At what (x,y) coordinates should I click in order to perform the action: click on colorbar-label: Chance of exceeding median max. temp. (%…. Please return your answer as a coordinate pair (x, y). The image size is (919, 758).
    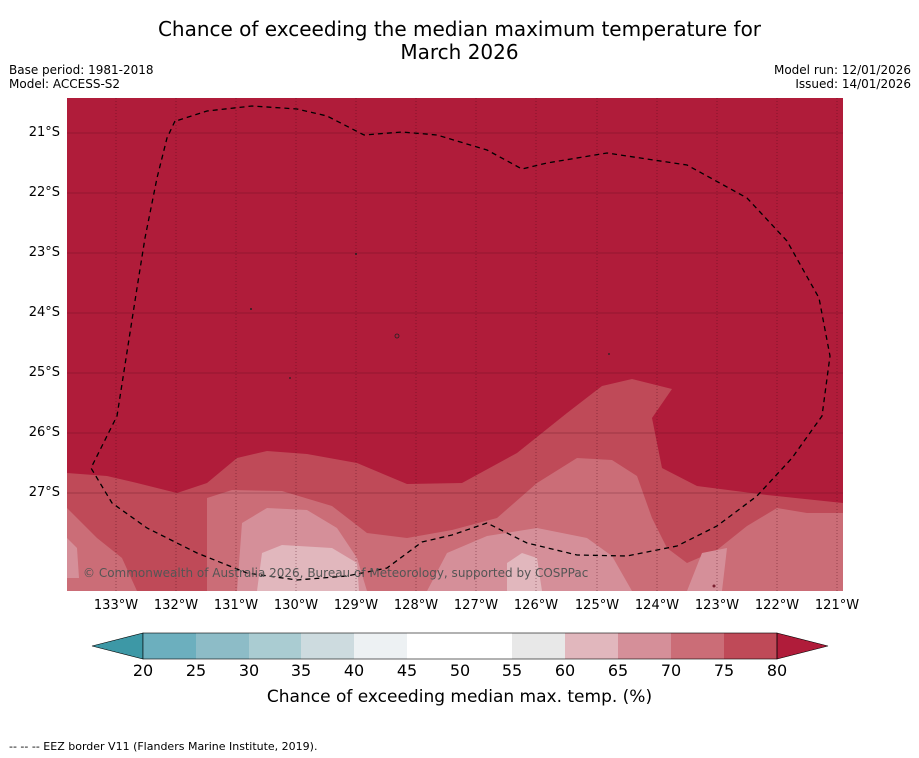
    Looking at the image, I should click on (459, 697).